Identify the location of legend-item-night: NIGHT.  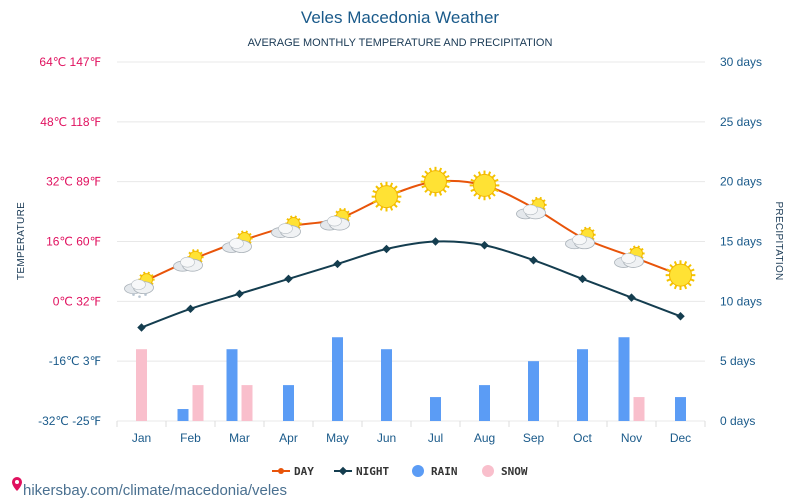
(361, 471).